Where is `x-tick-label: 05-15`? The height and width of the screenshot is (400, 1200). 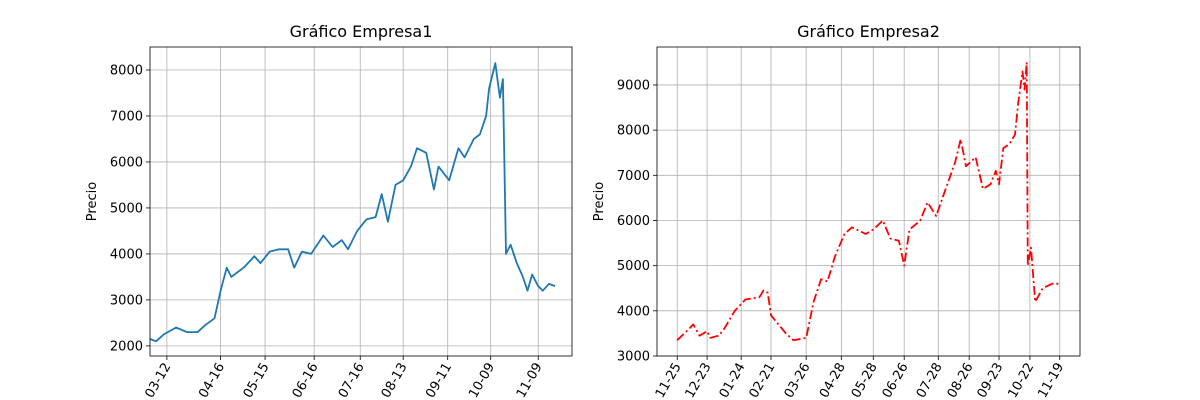 x-tick-label: 05-15 is located at coordinates (257, 380).